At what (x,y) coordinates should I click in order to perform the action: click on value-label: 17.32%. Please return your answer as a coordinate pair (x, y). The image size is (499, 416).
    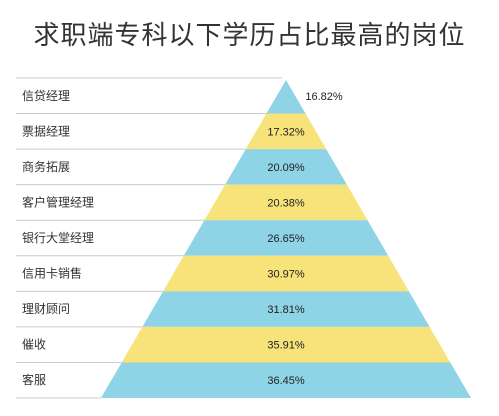
    Looking at the image, I should click on (286, 132).